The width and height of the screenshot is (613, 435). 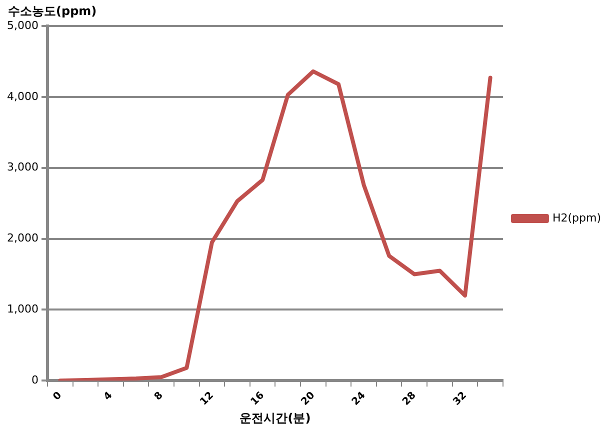 I want to click on y-tick-label: 3,000, so click(x=22, y=167).